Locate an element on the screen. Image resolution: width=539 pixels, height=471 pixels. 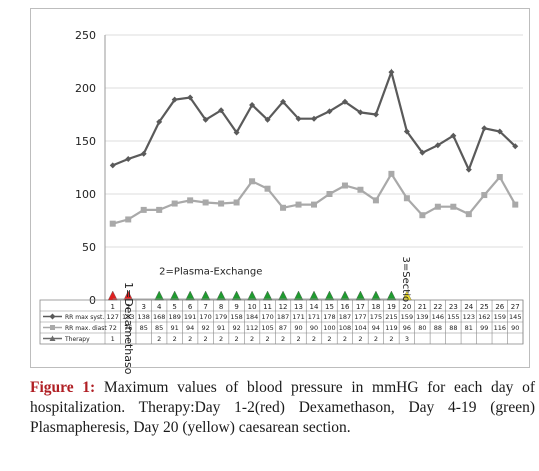
x-tick-label: 13 is located at coordinates (298, 307).